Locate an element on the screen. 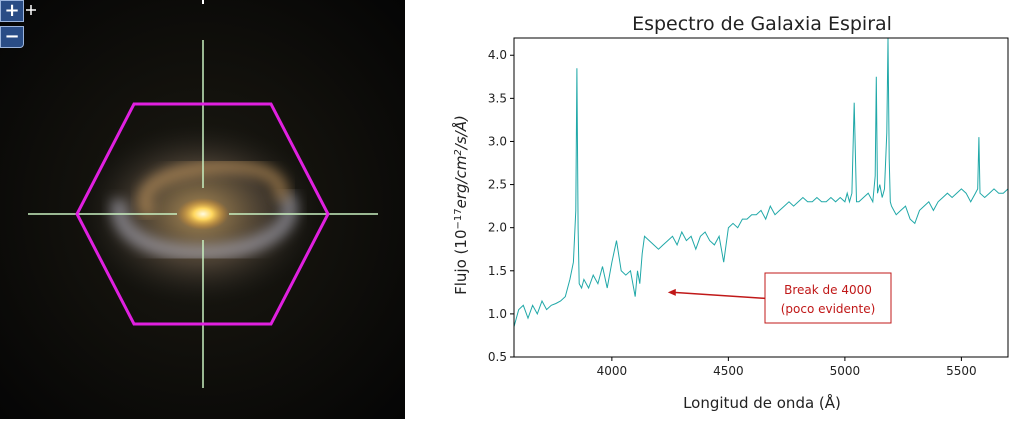 Image resolution: width=1024 pixels, height=423 pixels. y-tick-label: 3.5 is located at coordinates (497, 98).